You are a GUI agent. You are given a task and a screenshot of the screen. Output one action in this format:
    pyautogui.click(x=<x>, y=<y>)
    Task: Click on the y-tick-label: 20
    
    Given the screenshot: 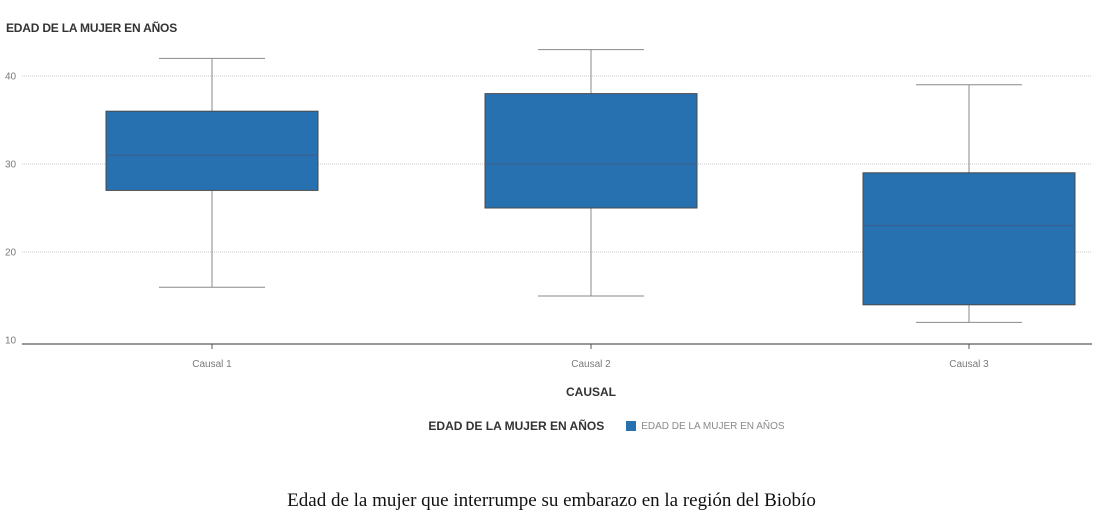 What is the action you would take?
    pyautogui.click(x=11, y=253)
    